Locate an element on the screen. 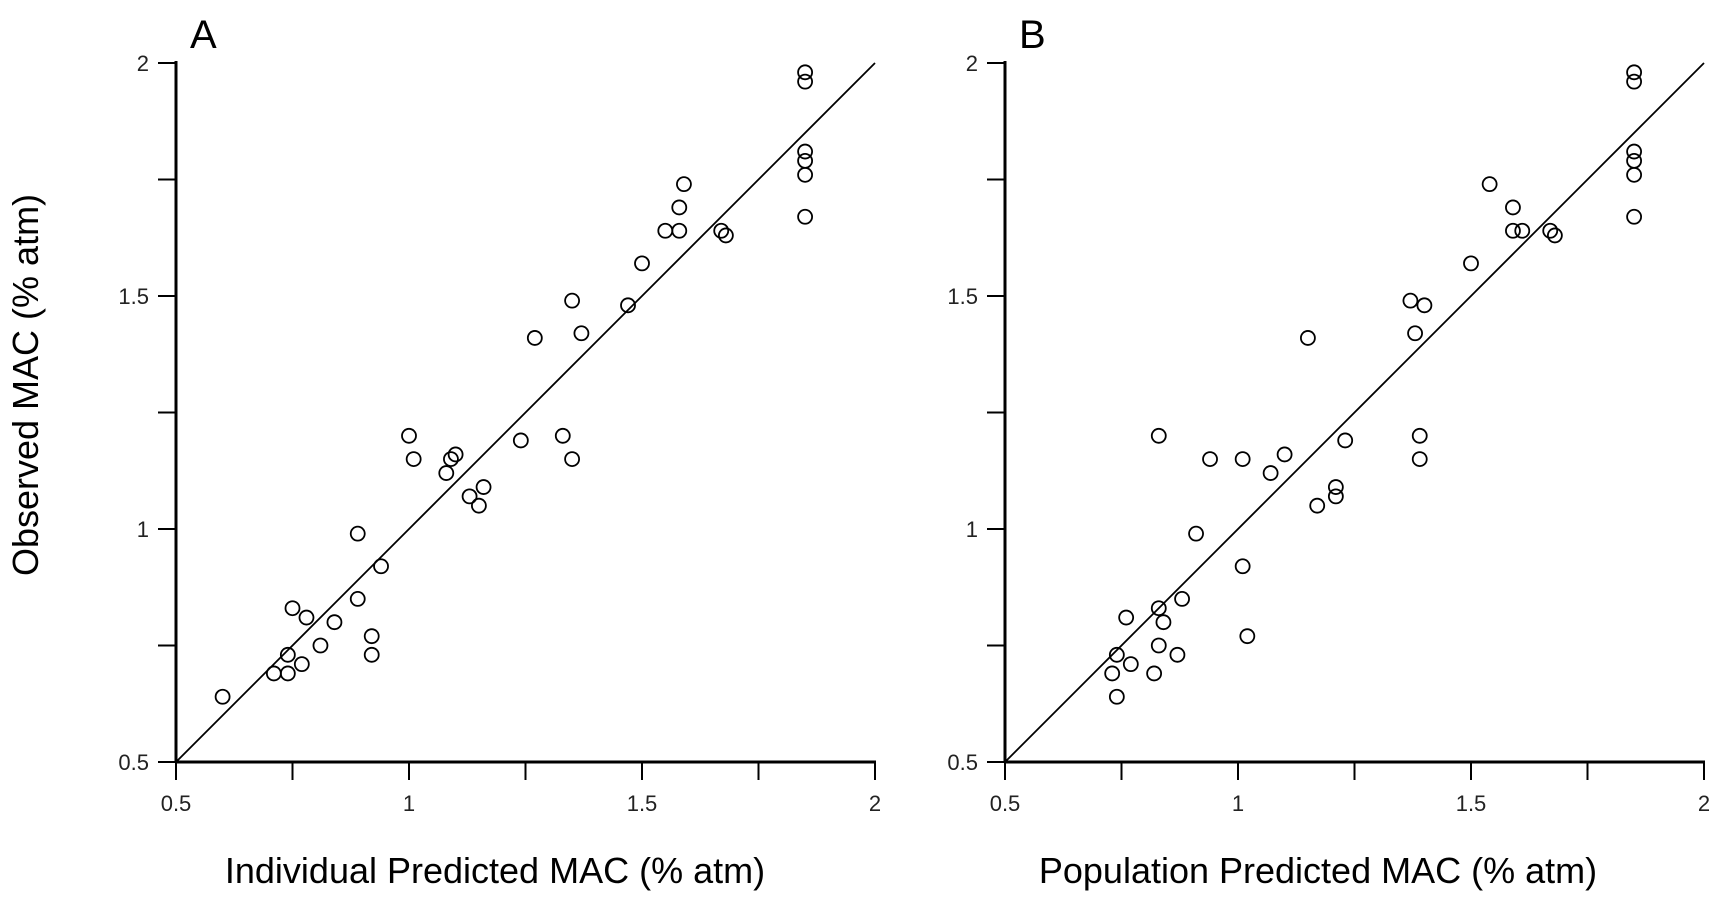  panel-a-y-tick-label: 1.5 is located at coordinates (133, 296).